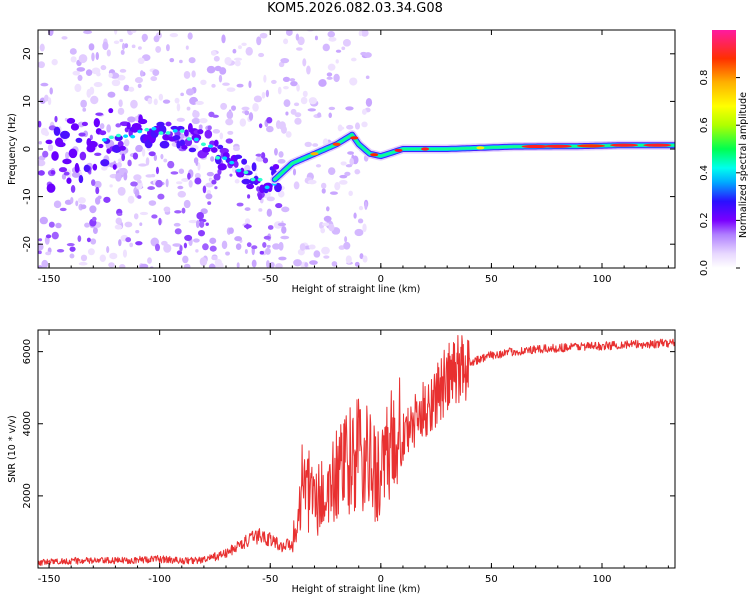 The image size is (750, 600). What do you see at coordinates (27, 423) in the screenshot?
I see `y-tick-label: 4000` at bounding box center [27, 423].